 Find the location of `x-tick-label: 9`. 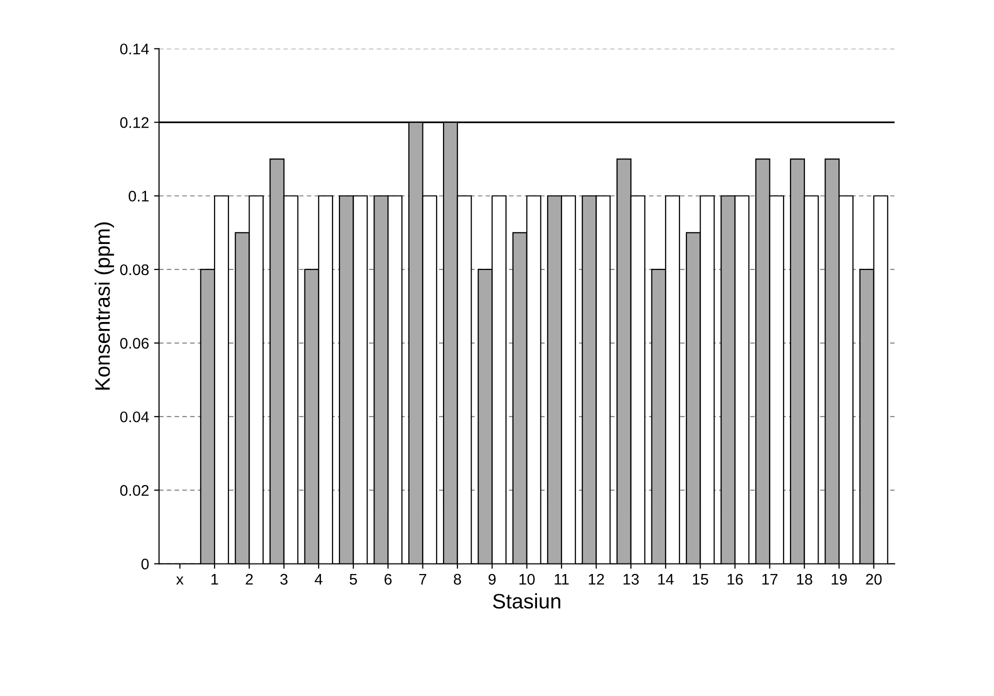

x-tick-label: 9 is located at coordinates (492, 579).